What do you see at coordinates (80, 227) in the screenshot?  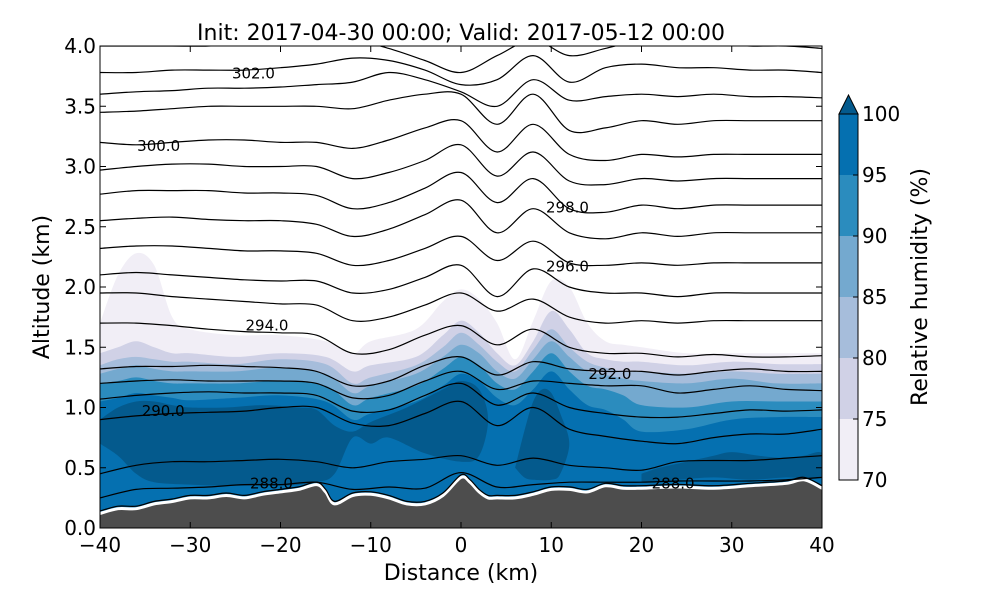 I see `y-tick-label: 2.5` at bounding box center [80, 227].